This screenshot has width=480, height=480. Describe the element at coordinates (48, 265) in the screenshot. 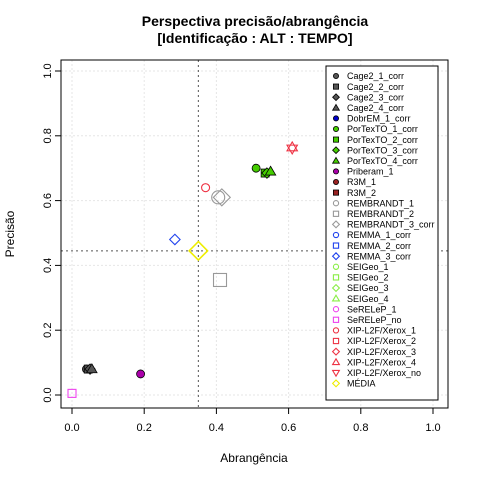

I see `y-tick-label: 0.4` at that location.